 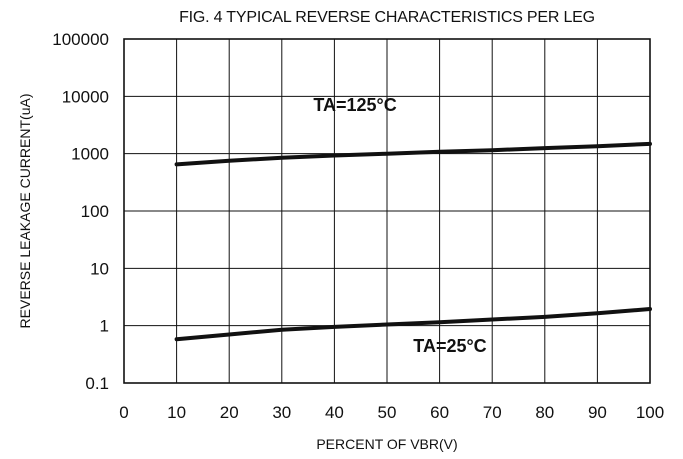 I want to click on x-tick-label: 80, so click(x=544, y=412).